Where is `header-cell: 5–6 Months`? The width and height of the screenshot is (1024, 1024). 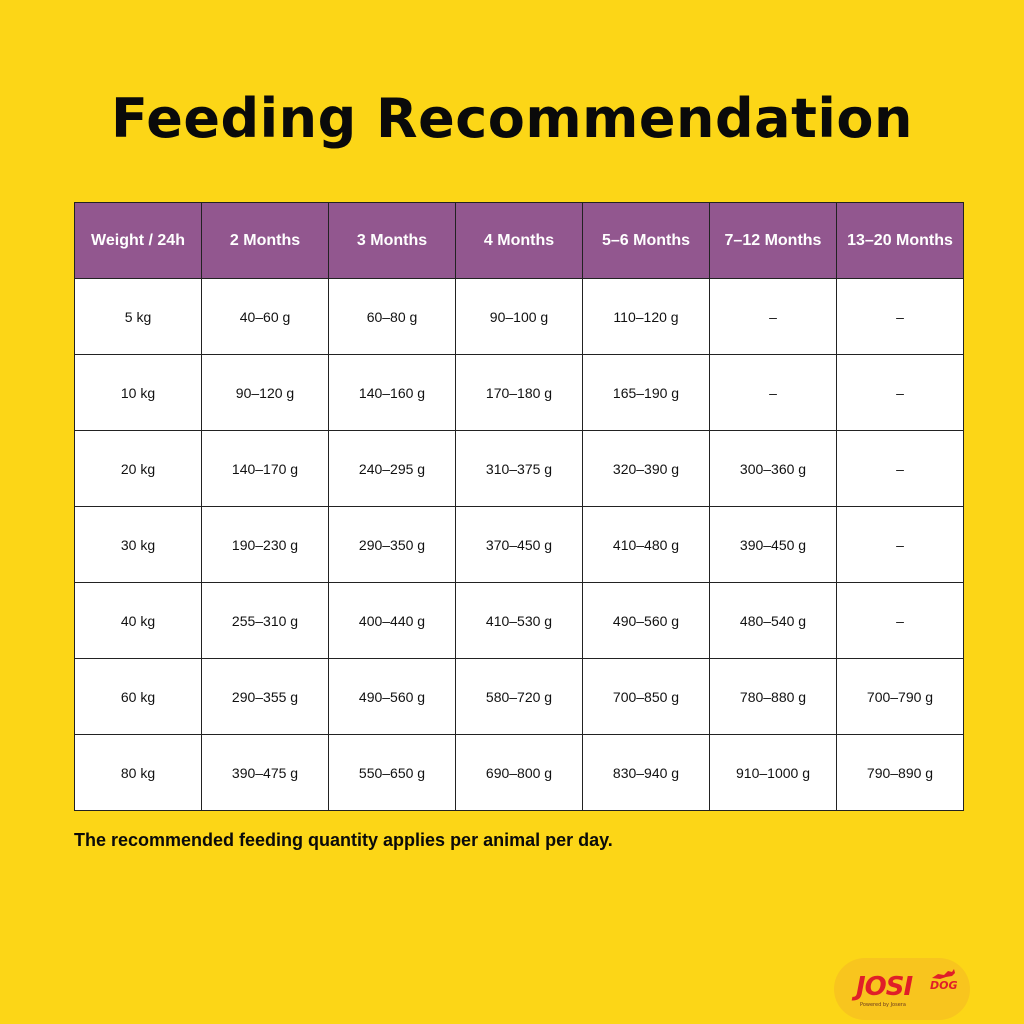 header-cell: 5–6 Months is located at coordinates (646, 240).